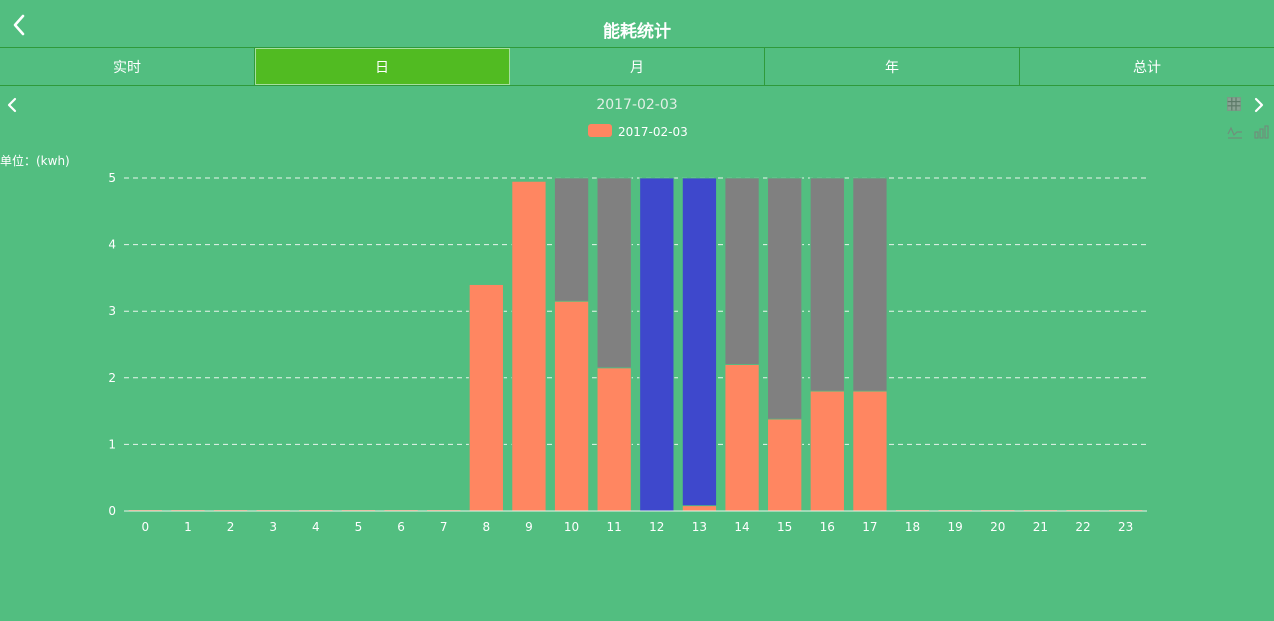 The height and width of the screenshot is (621, 1274). I want to click on x-tick-label: 6, so click(401, 527).